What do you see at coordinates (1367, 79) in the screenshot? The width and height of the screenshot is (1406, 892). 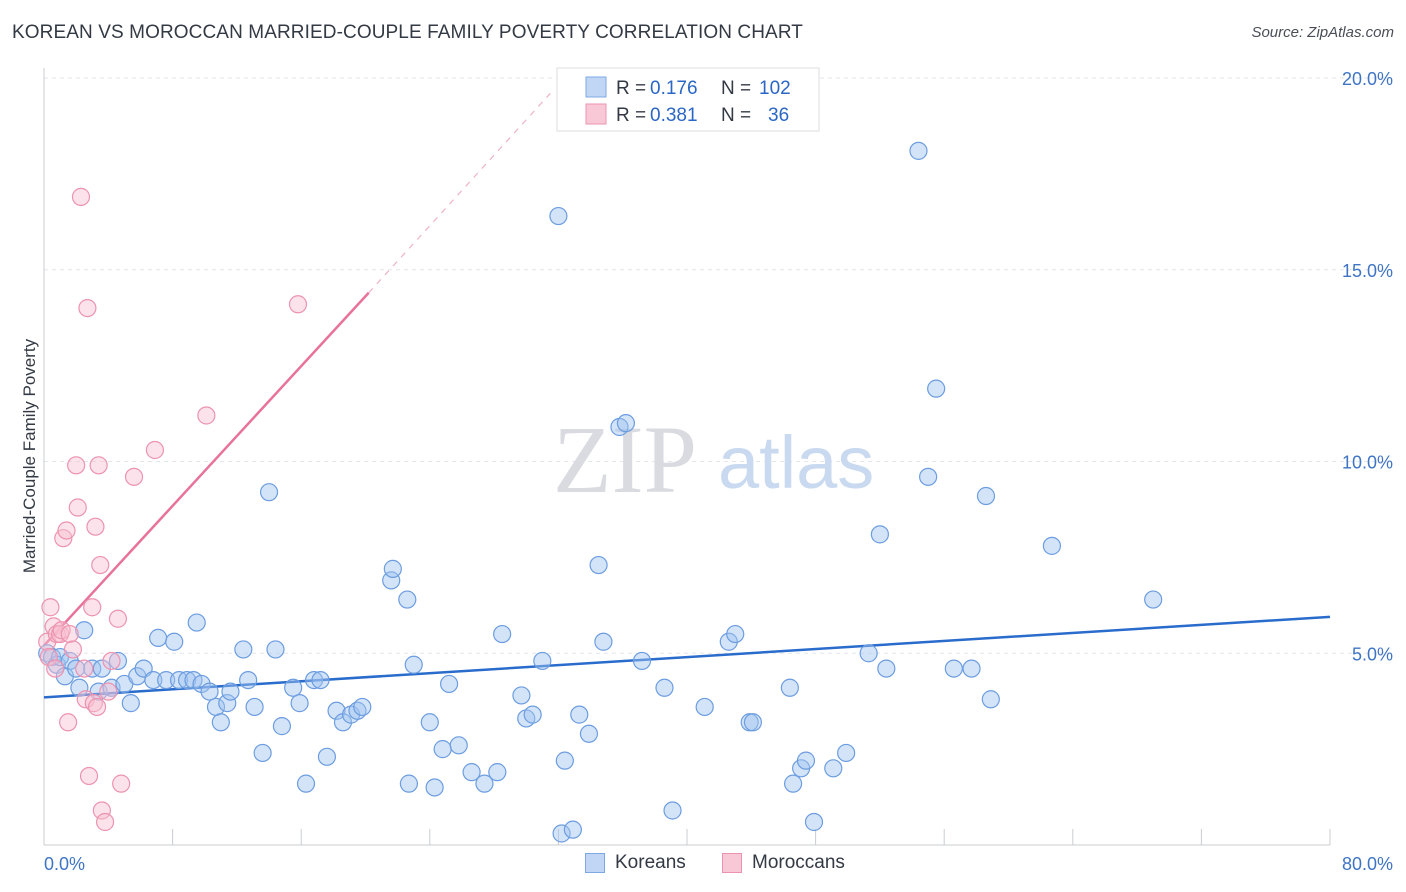 I see `y-tick-label: 20.0%` at bounding box center [1367, 79].